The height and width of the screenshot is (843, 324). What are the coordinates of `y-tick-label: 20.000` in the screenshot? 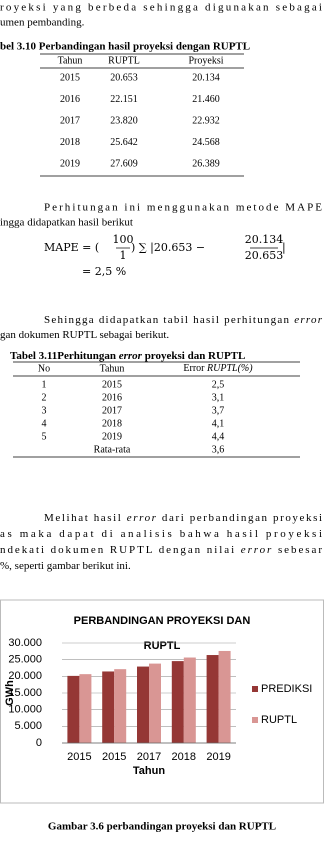 It's located at (25, 676).